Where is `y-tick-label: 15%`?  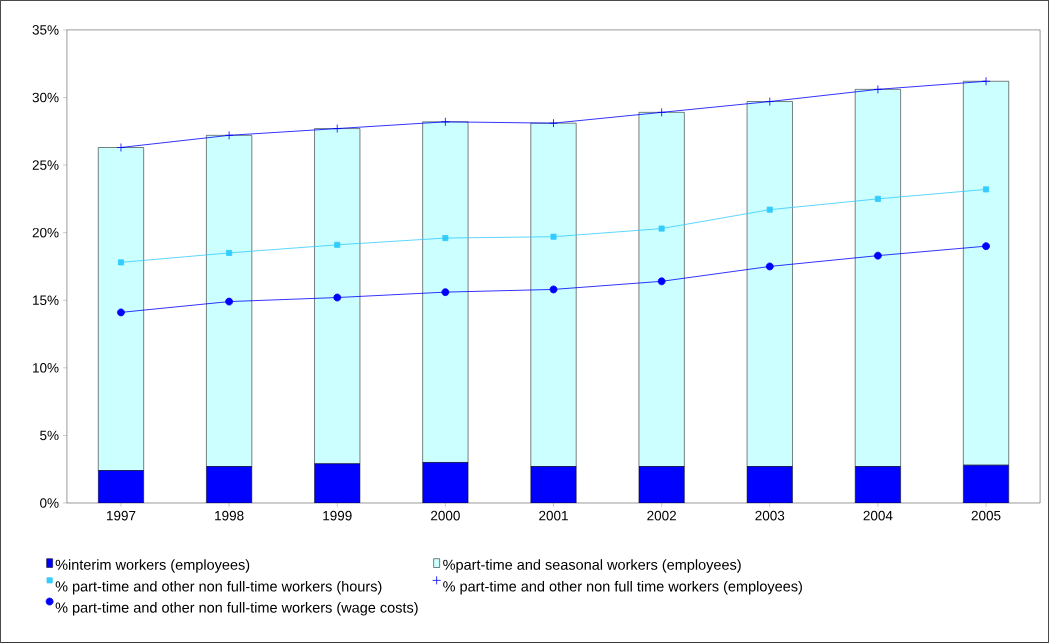
y-tick-label: 15% is located at coordinates (46, 300).